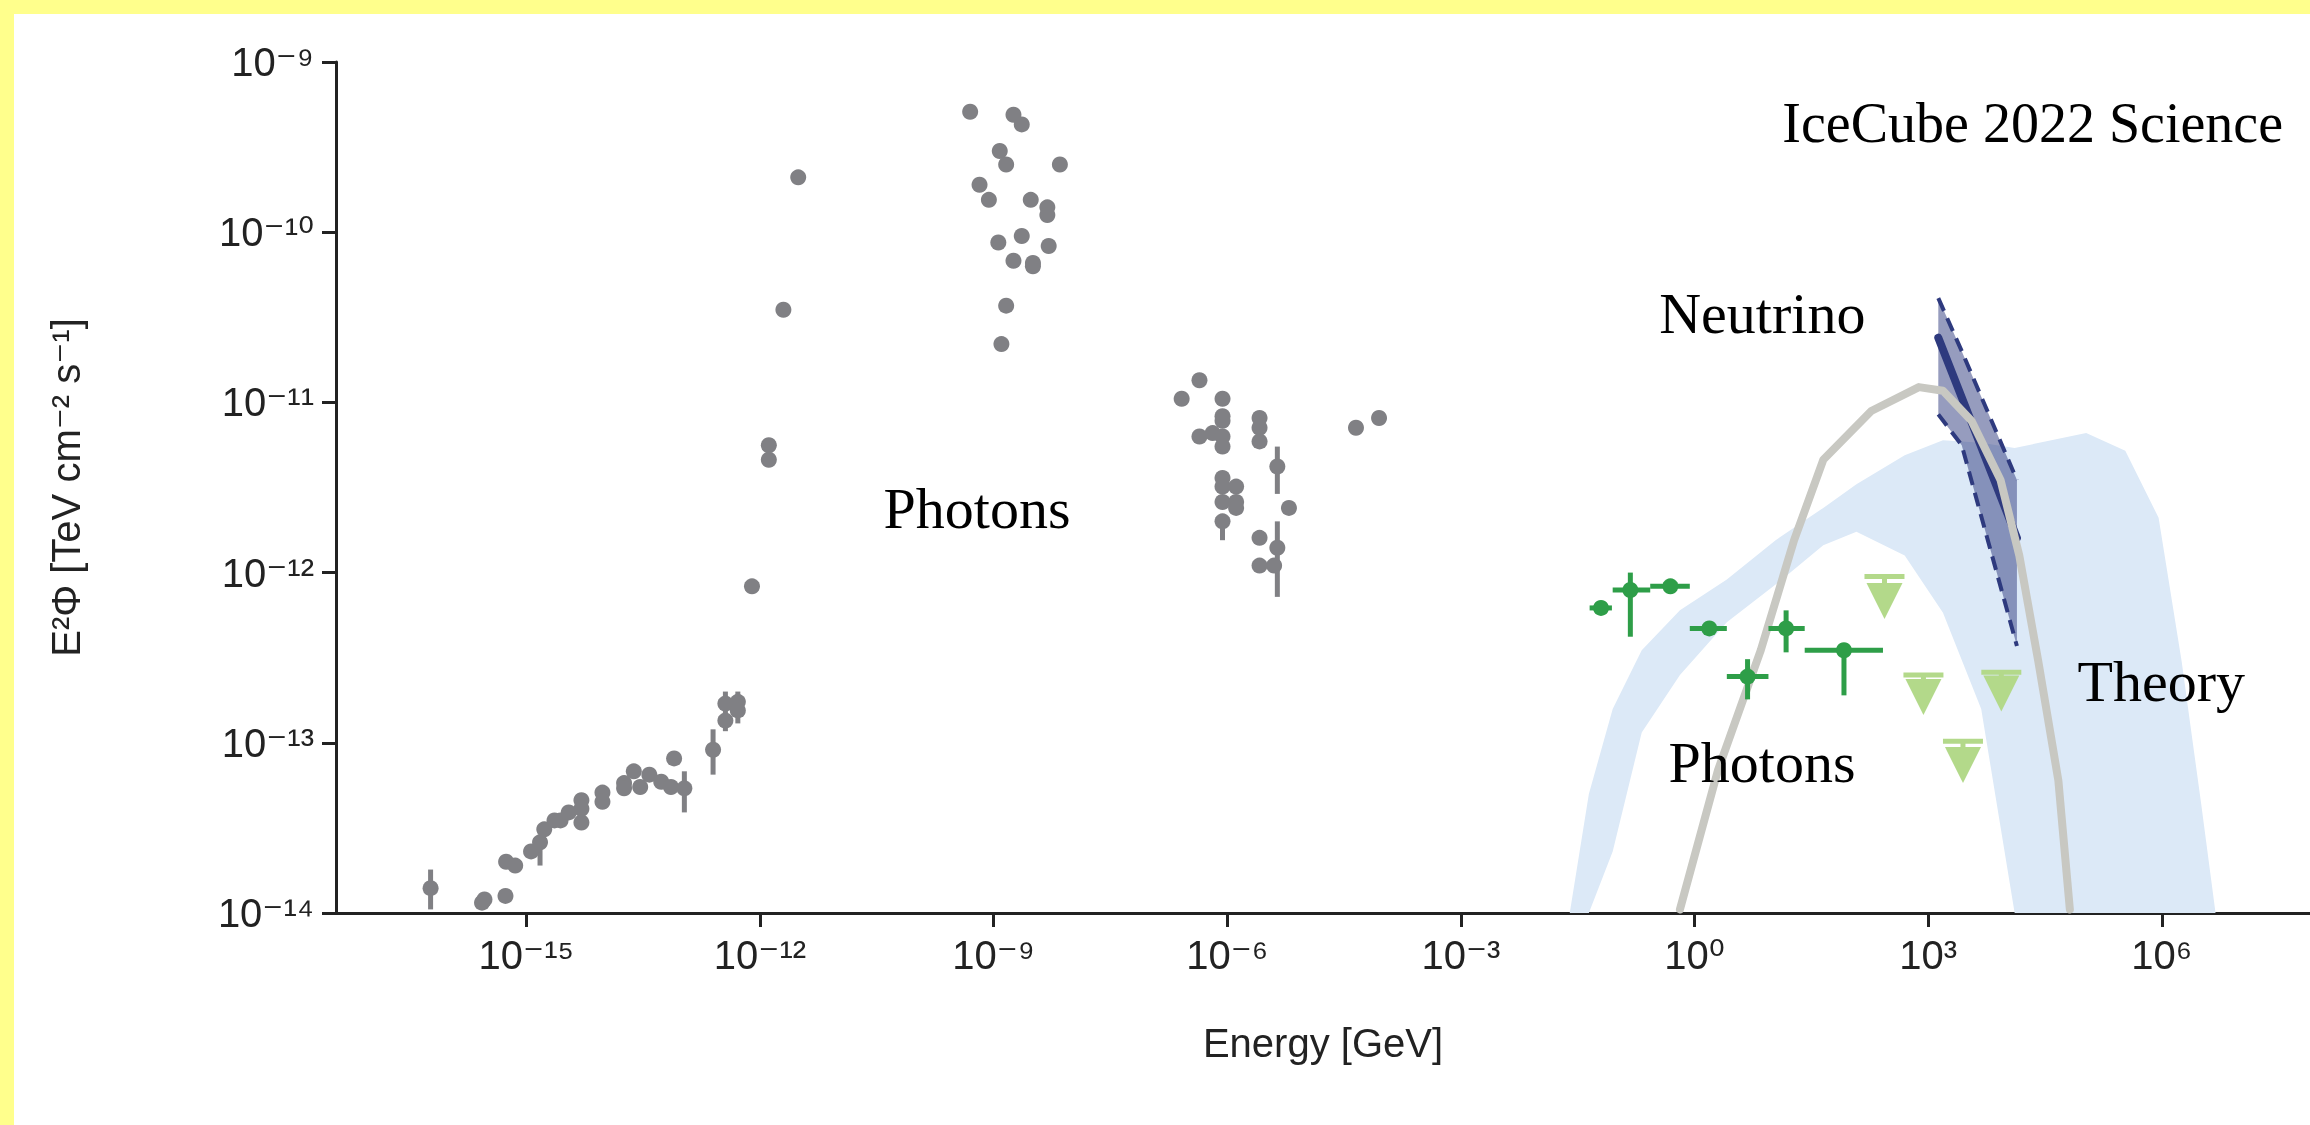  I want to click on text: IceCube 2022 Science, so click(2033, 123).